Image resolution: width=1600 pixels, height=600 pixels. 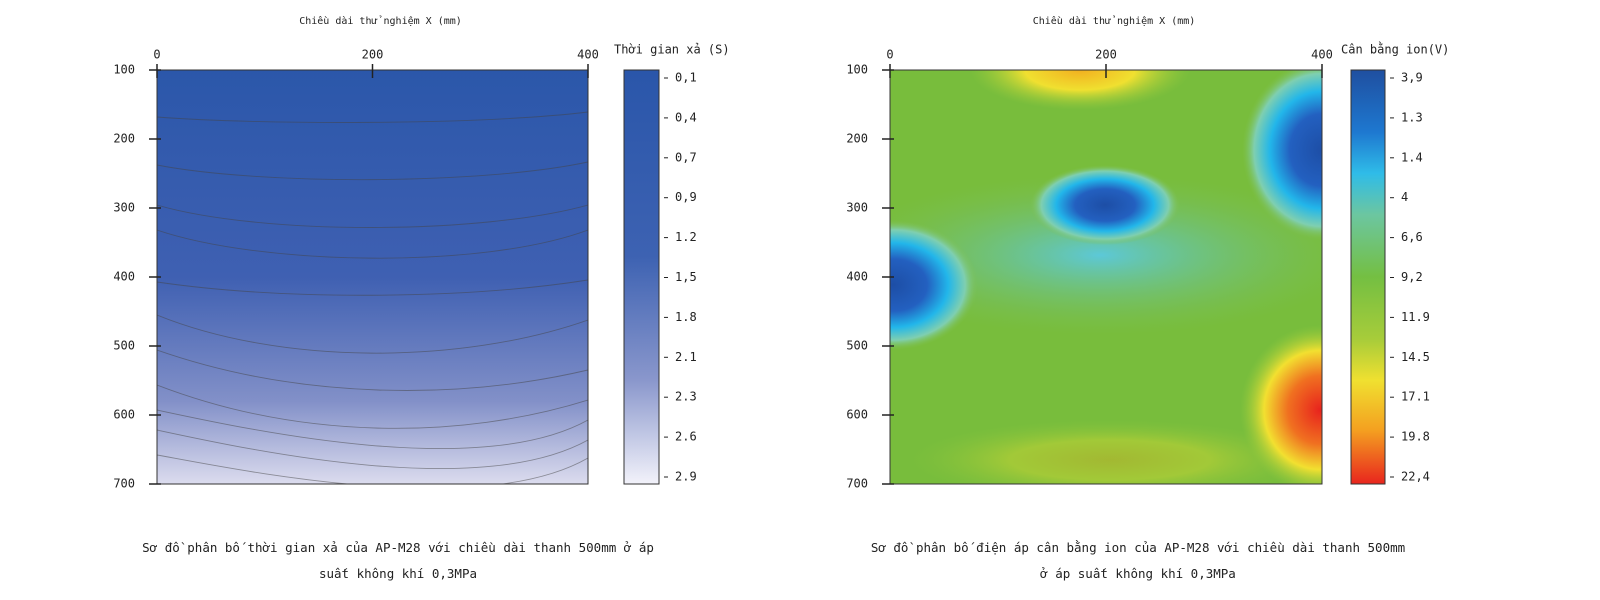 What do you see at coordinates (672, 50) in the screenshot?
I see `colorbar-title: Thời gian xả (S)` at bounding box center [672, 50].